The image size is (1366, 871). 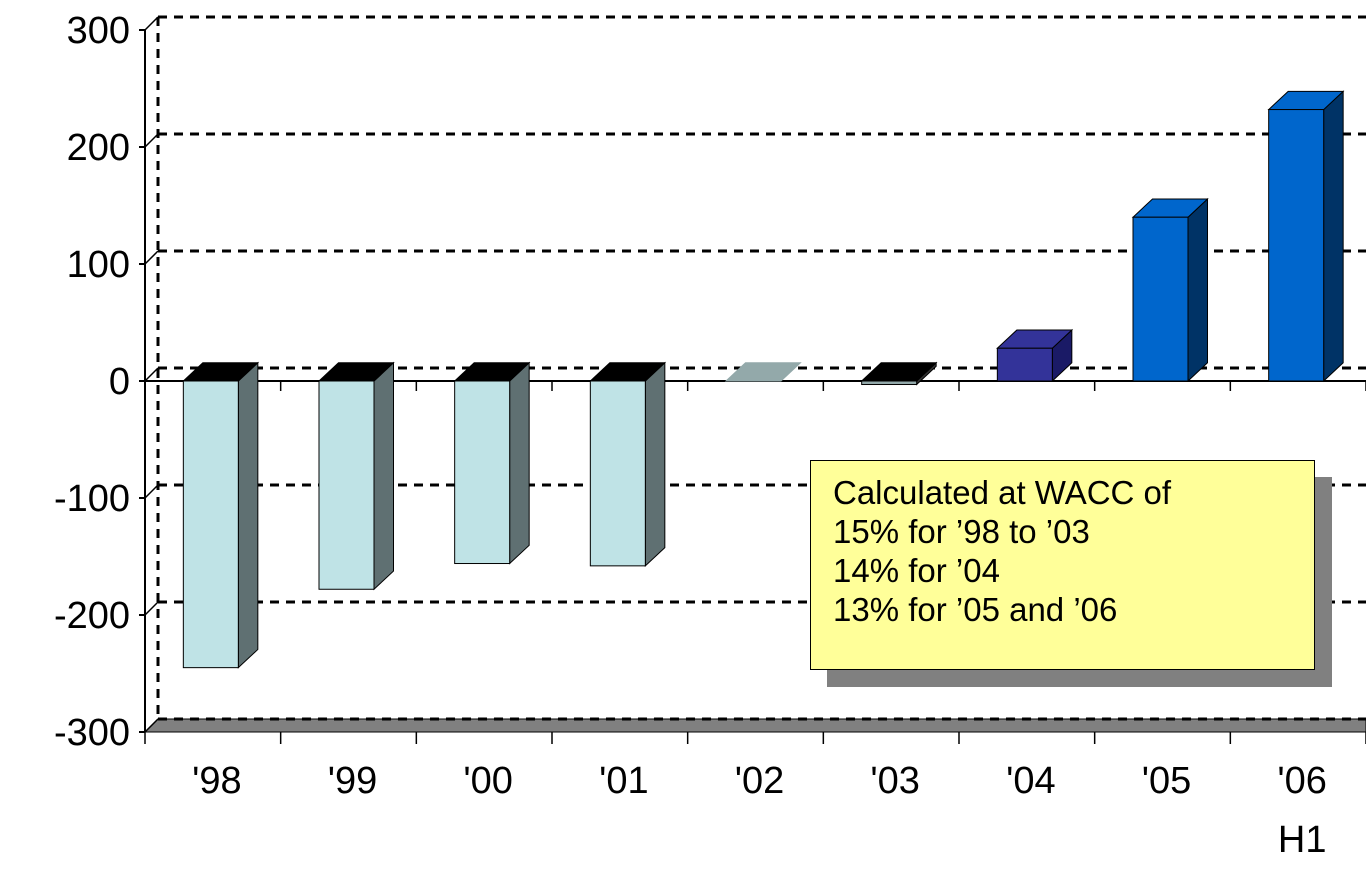 What do you see at coordinates (353, 781) in the screenshot?
I see `x-tick-label: '99` at bounding box center [353, 781].